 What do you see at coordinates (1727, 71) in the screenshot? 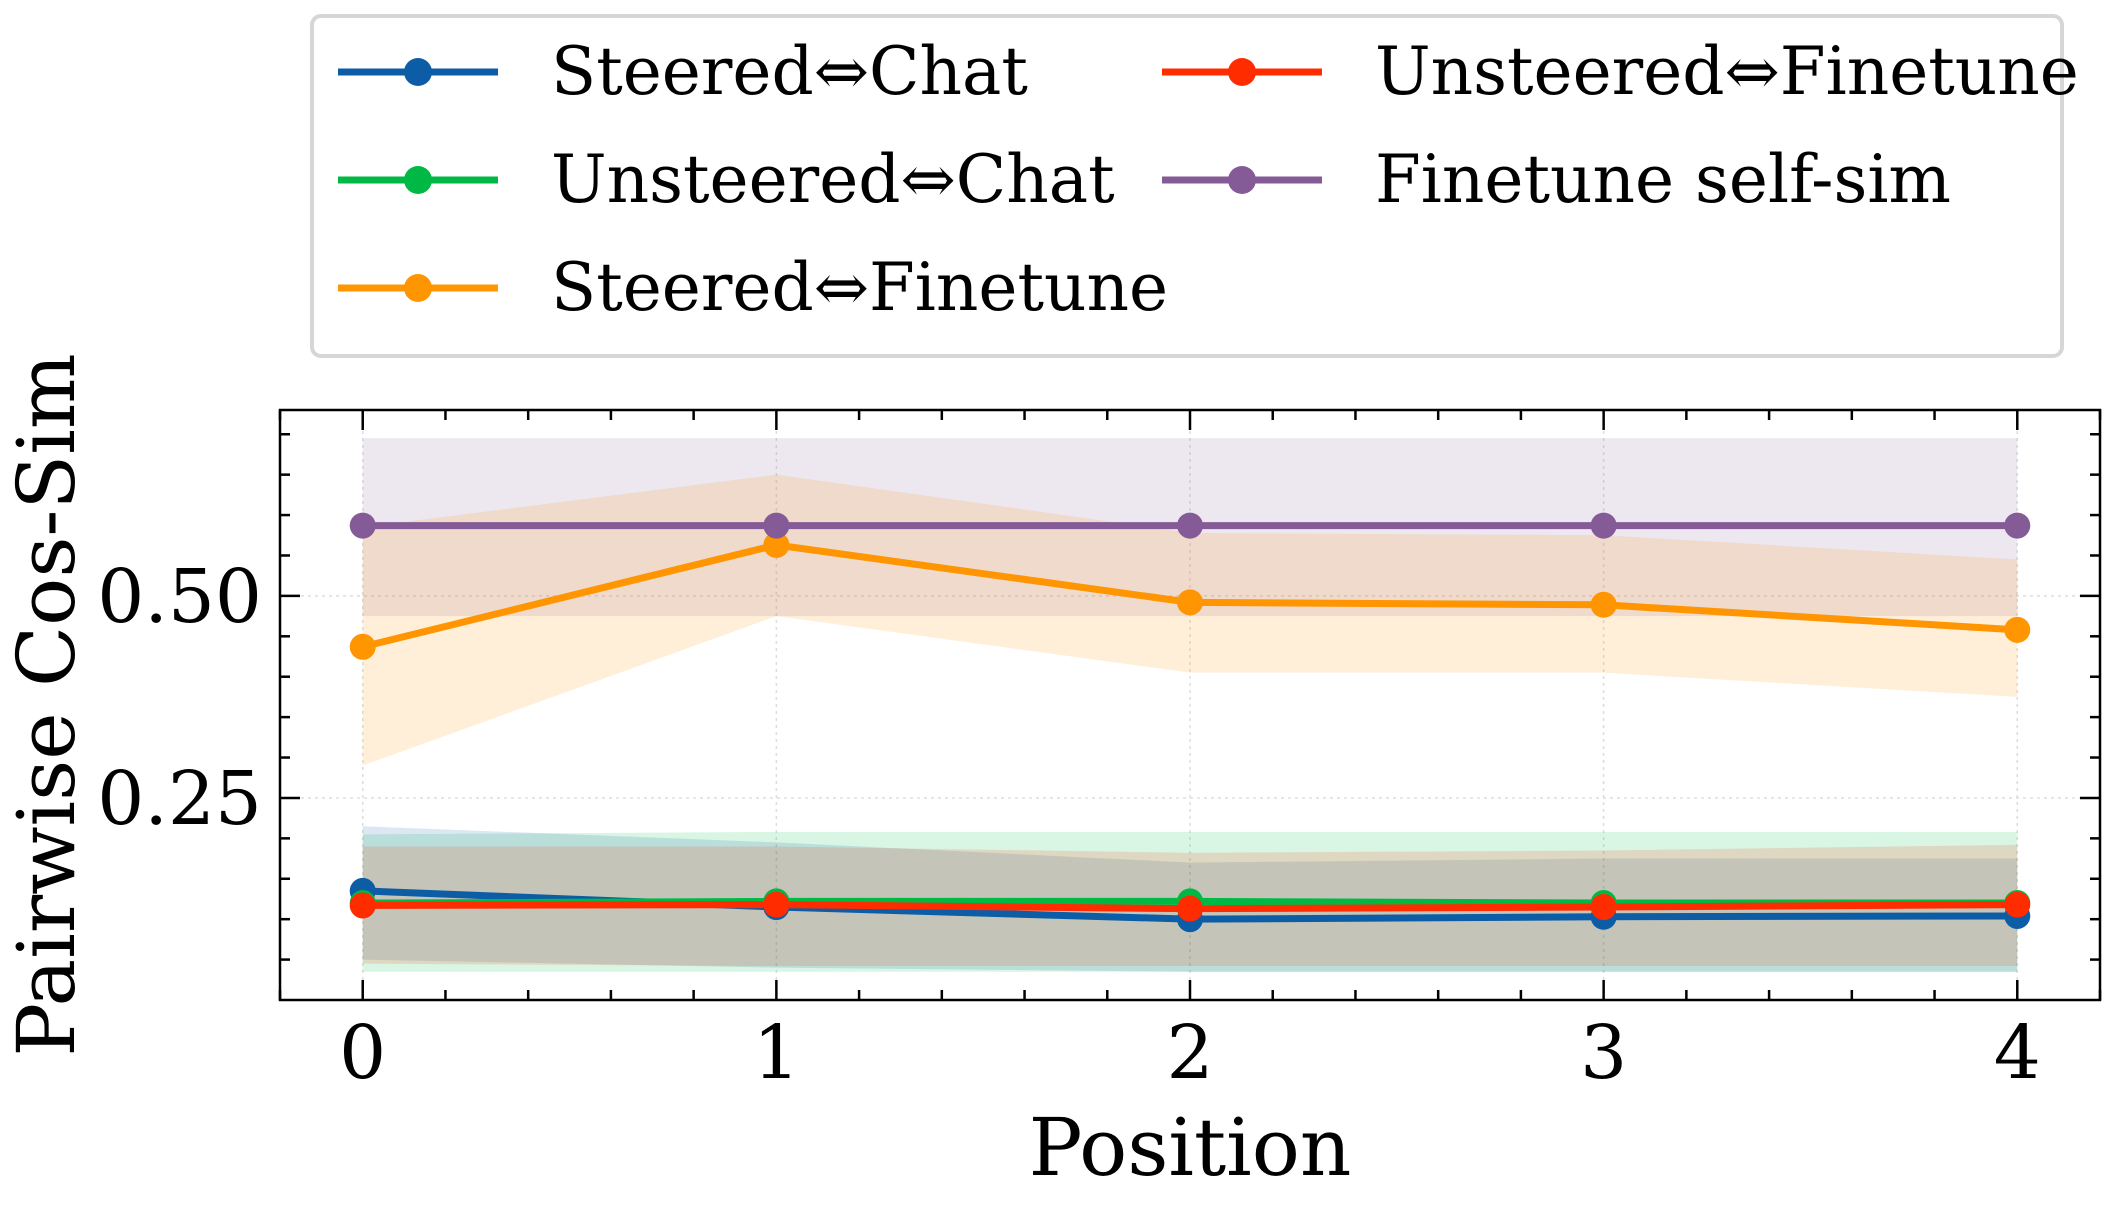
I see `legend-label-3: Unsteered⇔Finetune` at bounding box center [1727, 71].